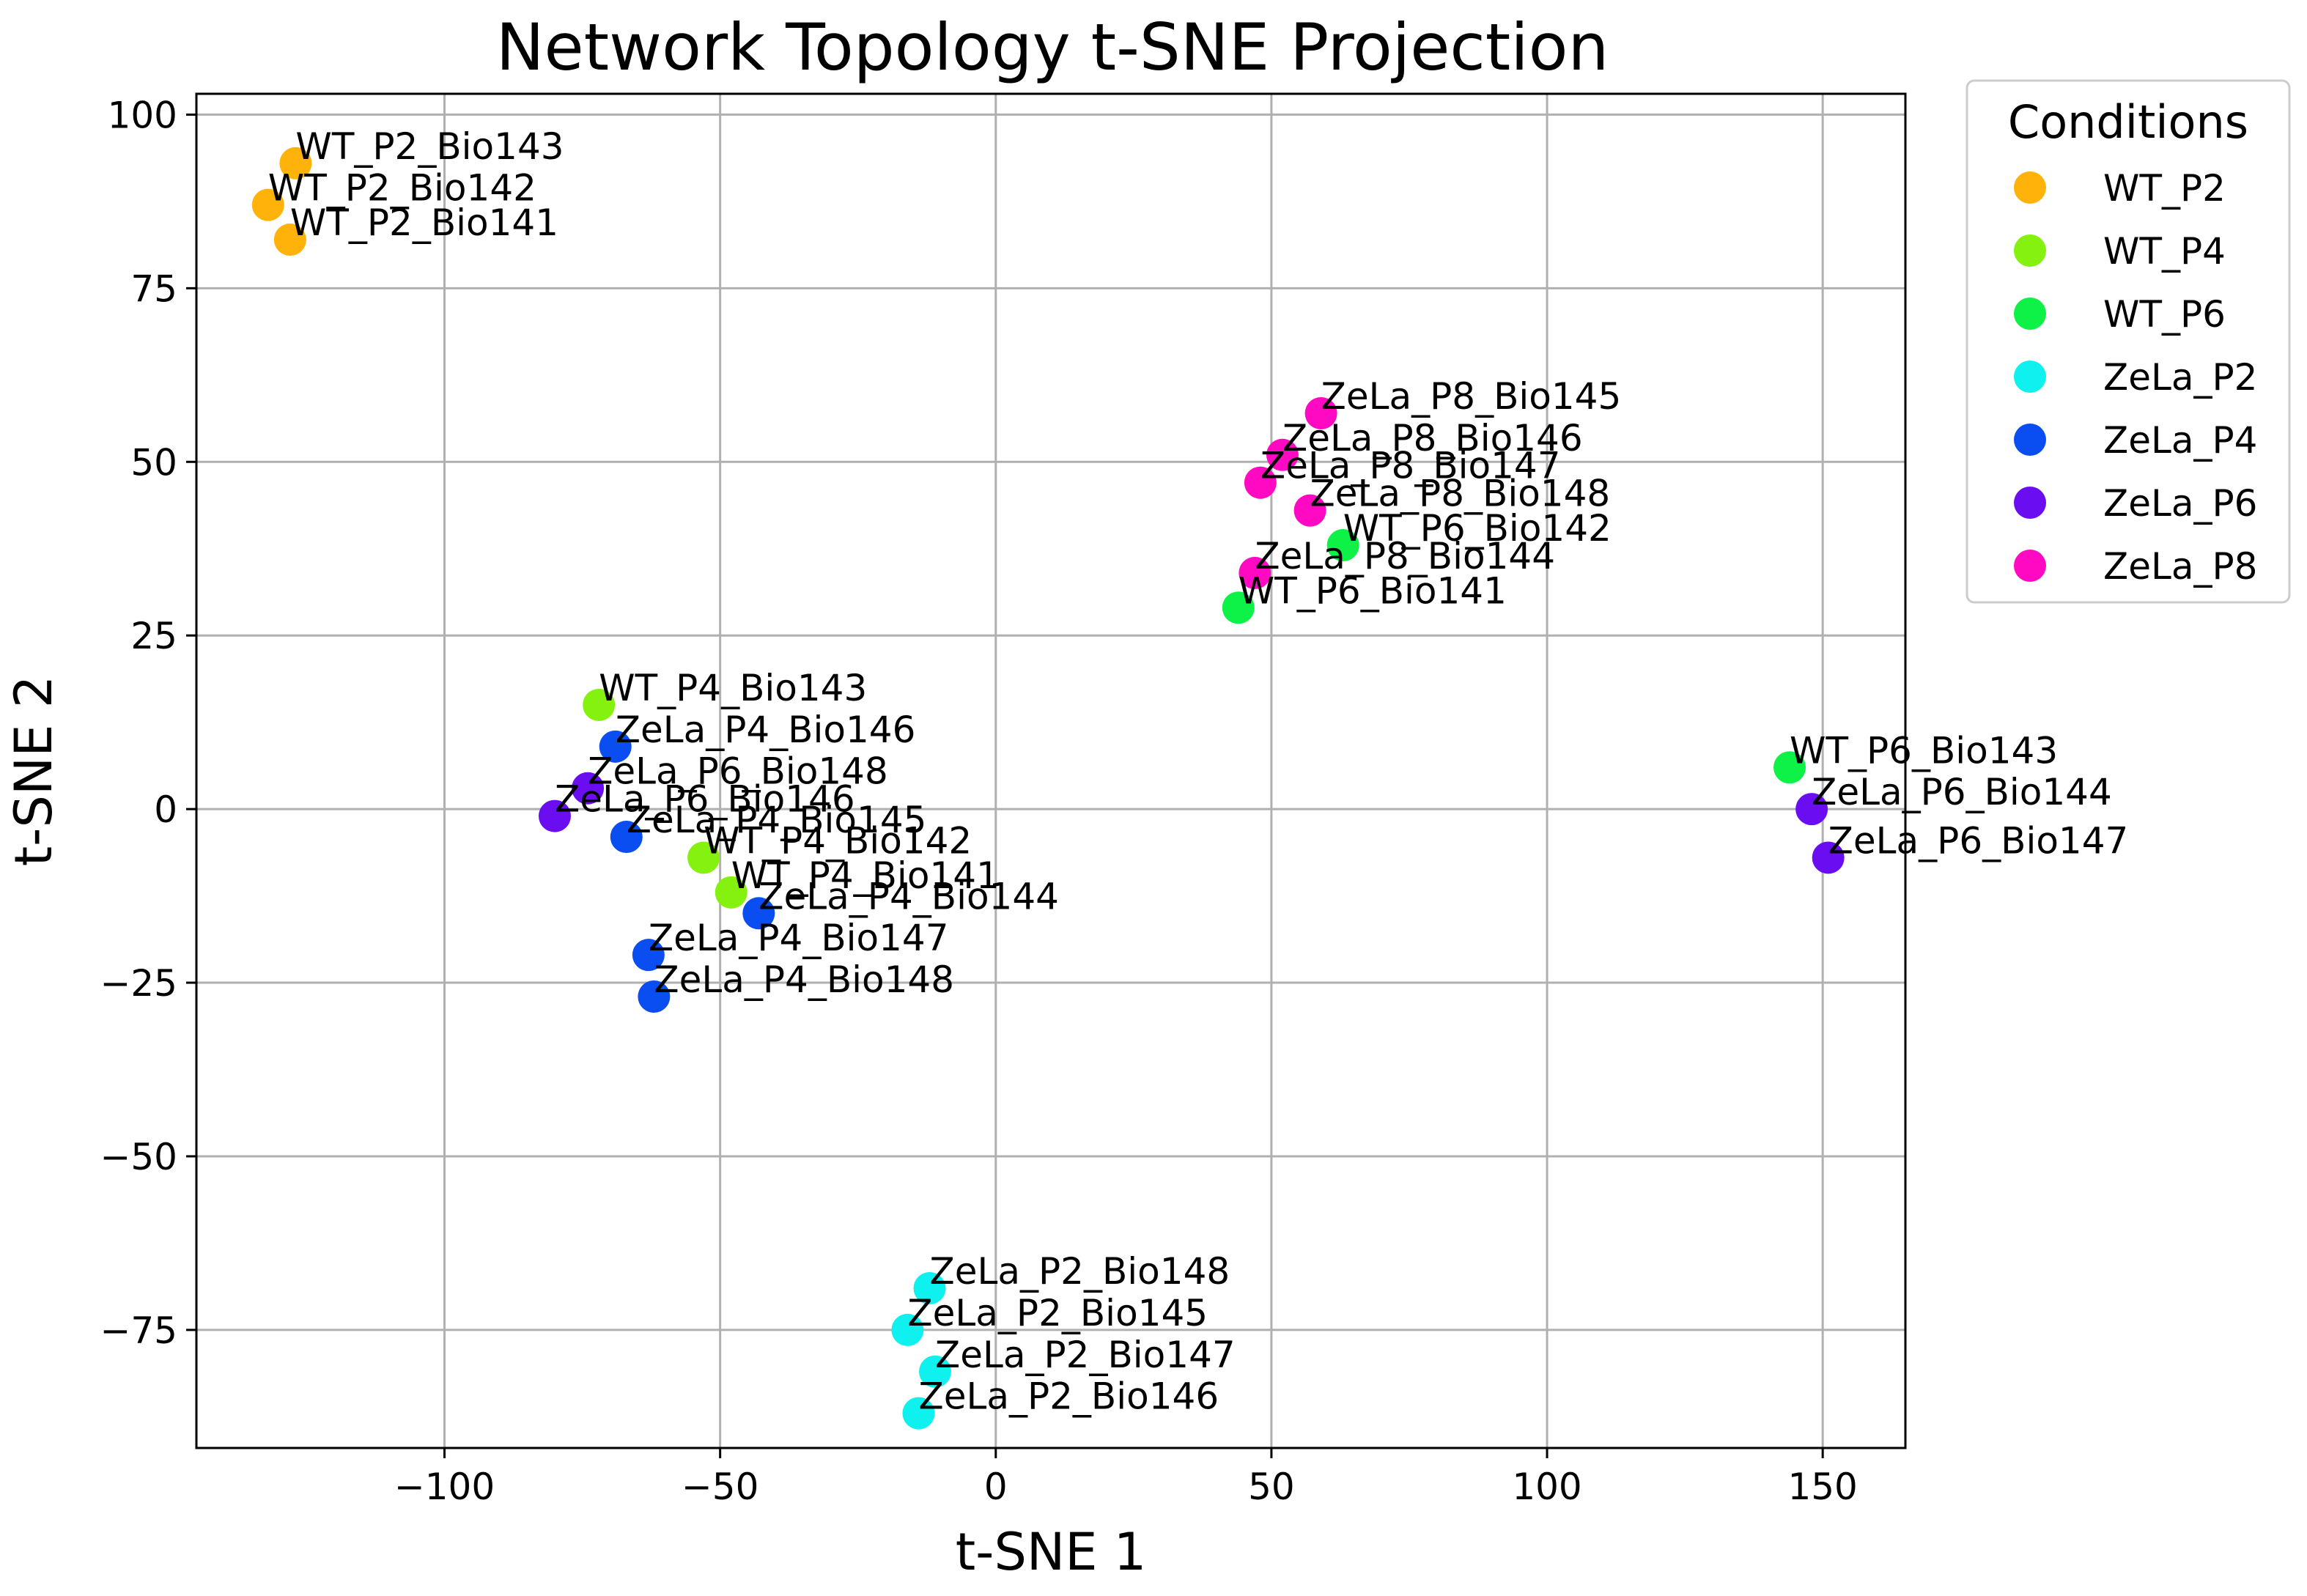 The height and width of the screenshot is (1596, 2307). What do you see at coordinates (139, 1157) in the screenshot?
I see `y-tick-label: −50` at bounding box center [139, 1157].